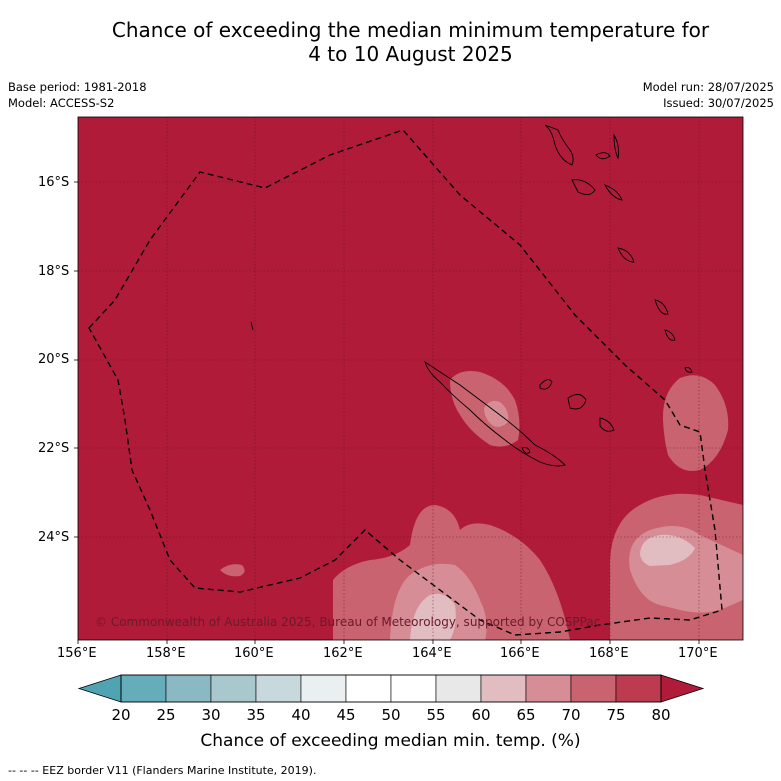  I want to click on colorbar-tick-label: 45, so click(345, 715).